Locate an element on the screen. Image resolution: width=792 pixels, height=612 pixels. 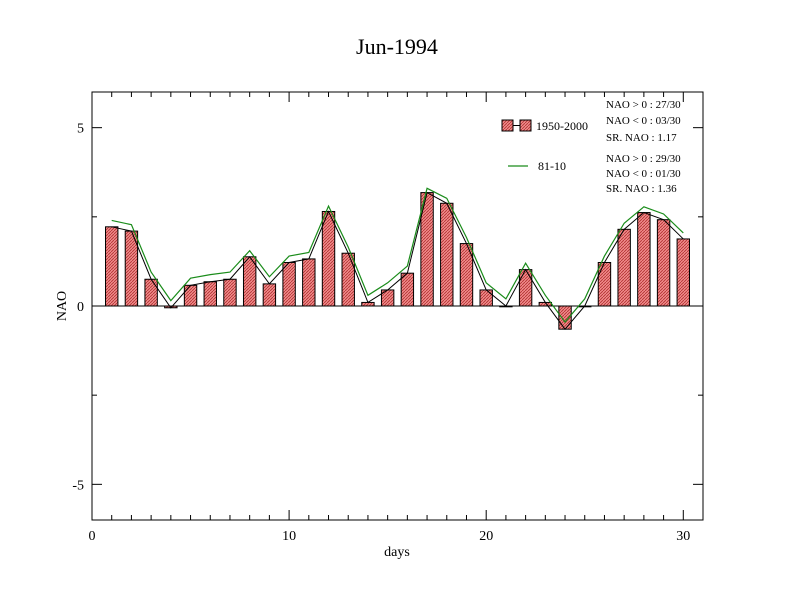
legend-label-81-10: 81-10 is located at coordinates (552, 166).